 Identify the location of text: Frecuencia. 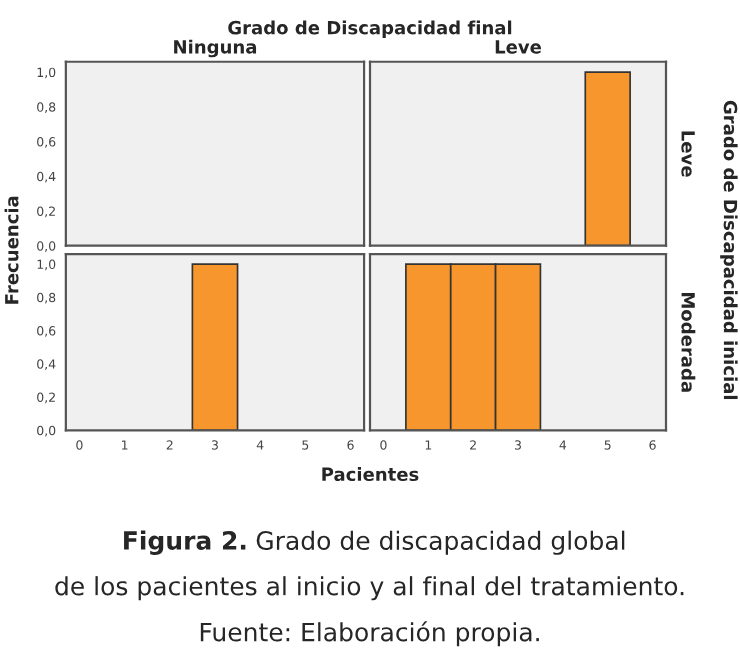
(11, 250).